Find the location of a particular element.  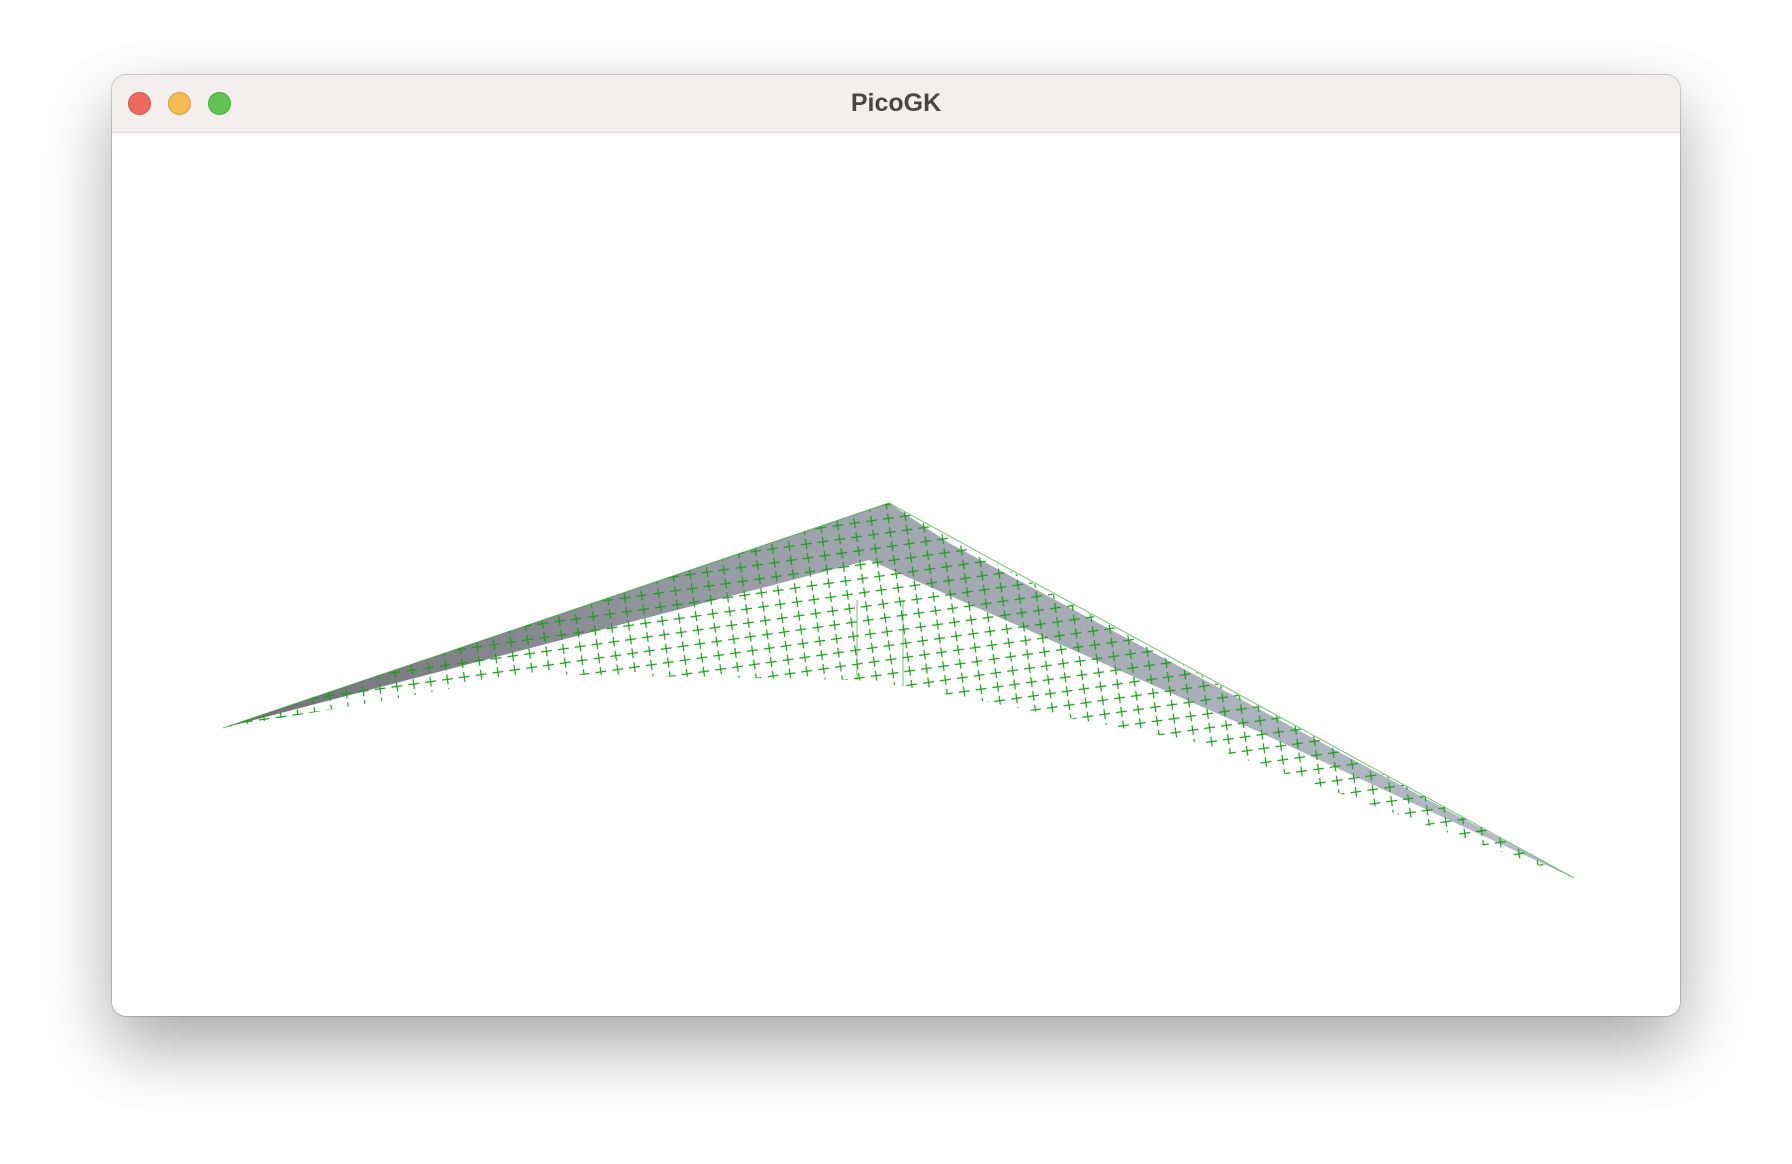

title-bar: PicoGK is located at coordinates (896, 104).